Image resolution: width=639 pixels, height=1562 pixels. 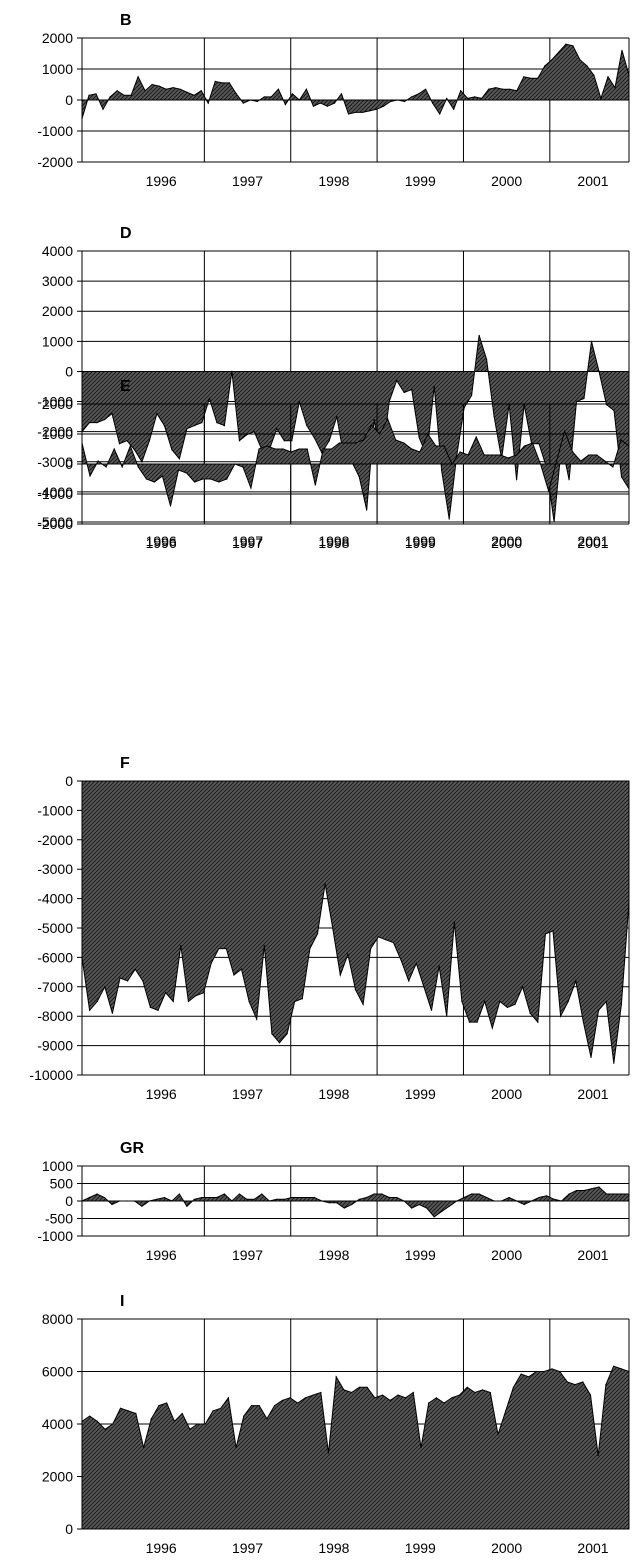 I want to click on x-tick-label: 1997, so click(x=247, y=1548).